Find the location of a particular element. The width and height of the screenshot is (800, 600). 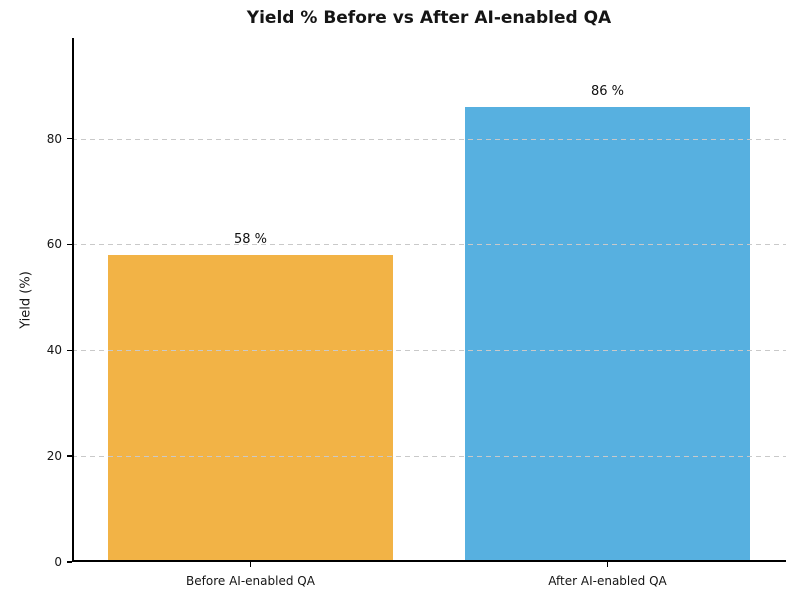

x-tick-label-0: Before AI-enabled QA is located at coordinates (250, 581).